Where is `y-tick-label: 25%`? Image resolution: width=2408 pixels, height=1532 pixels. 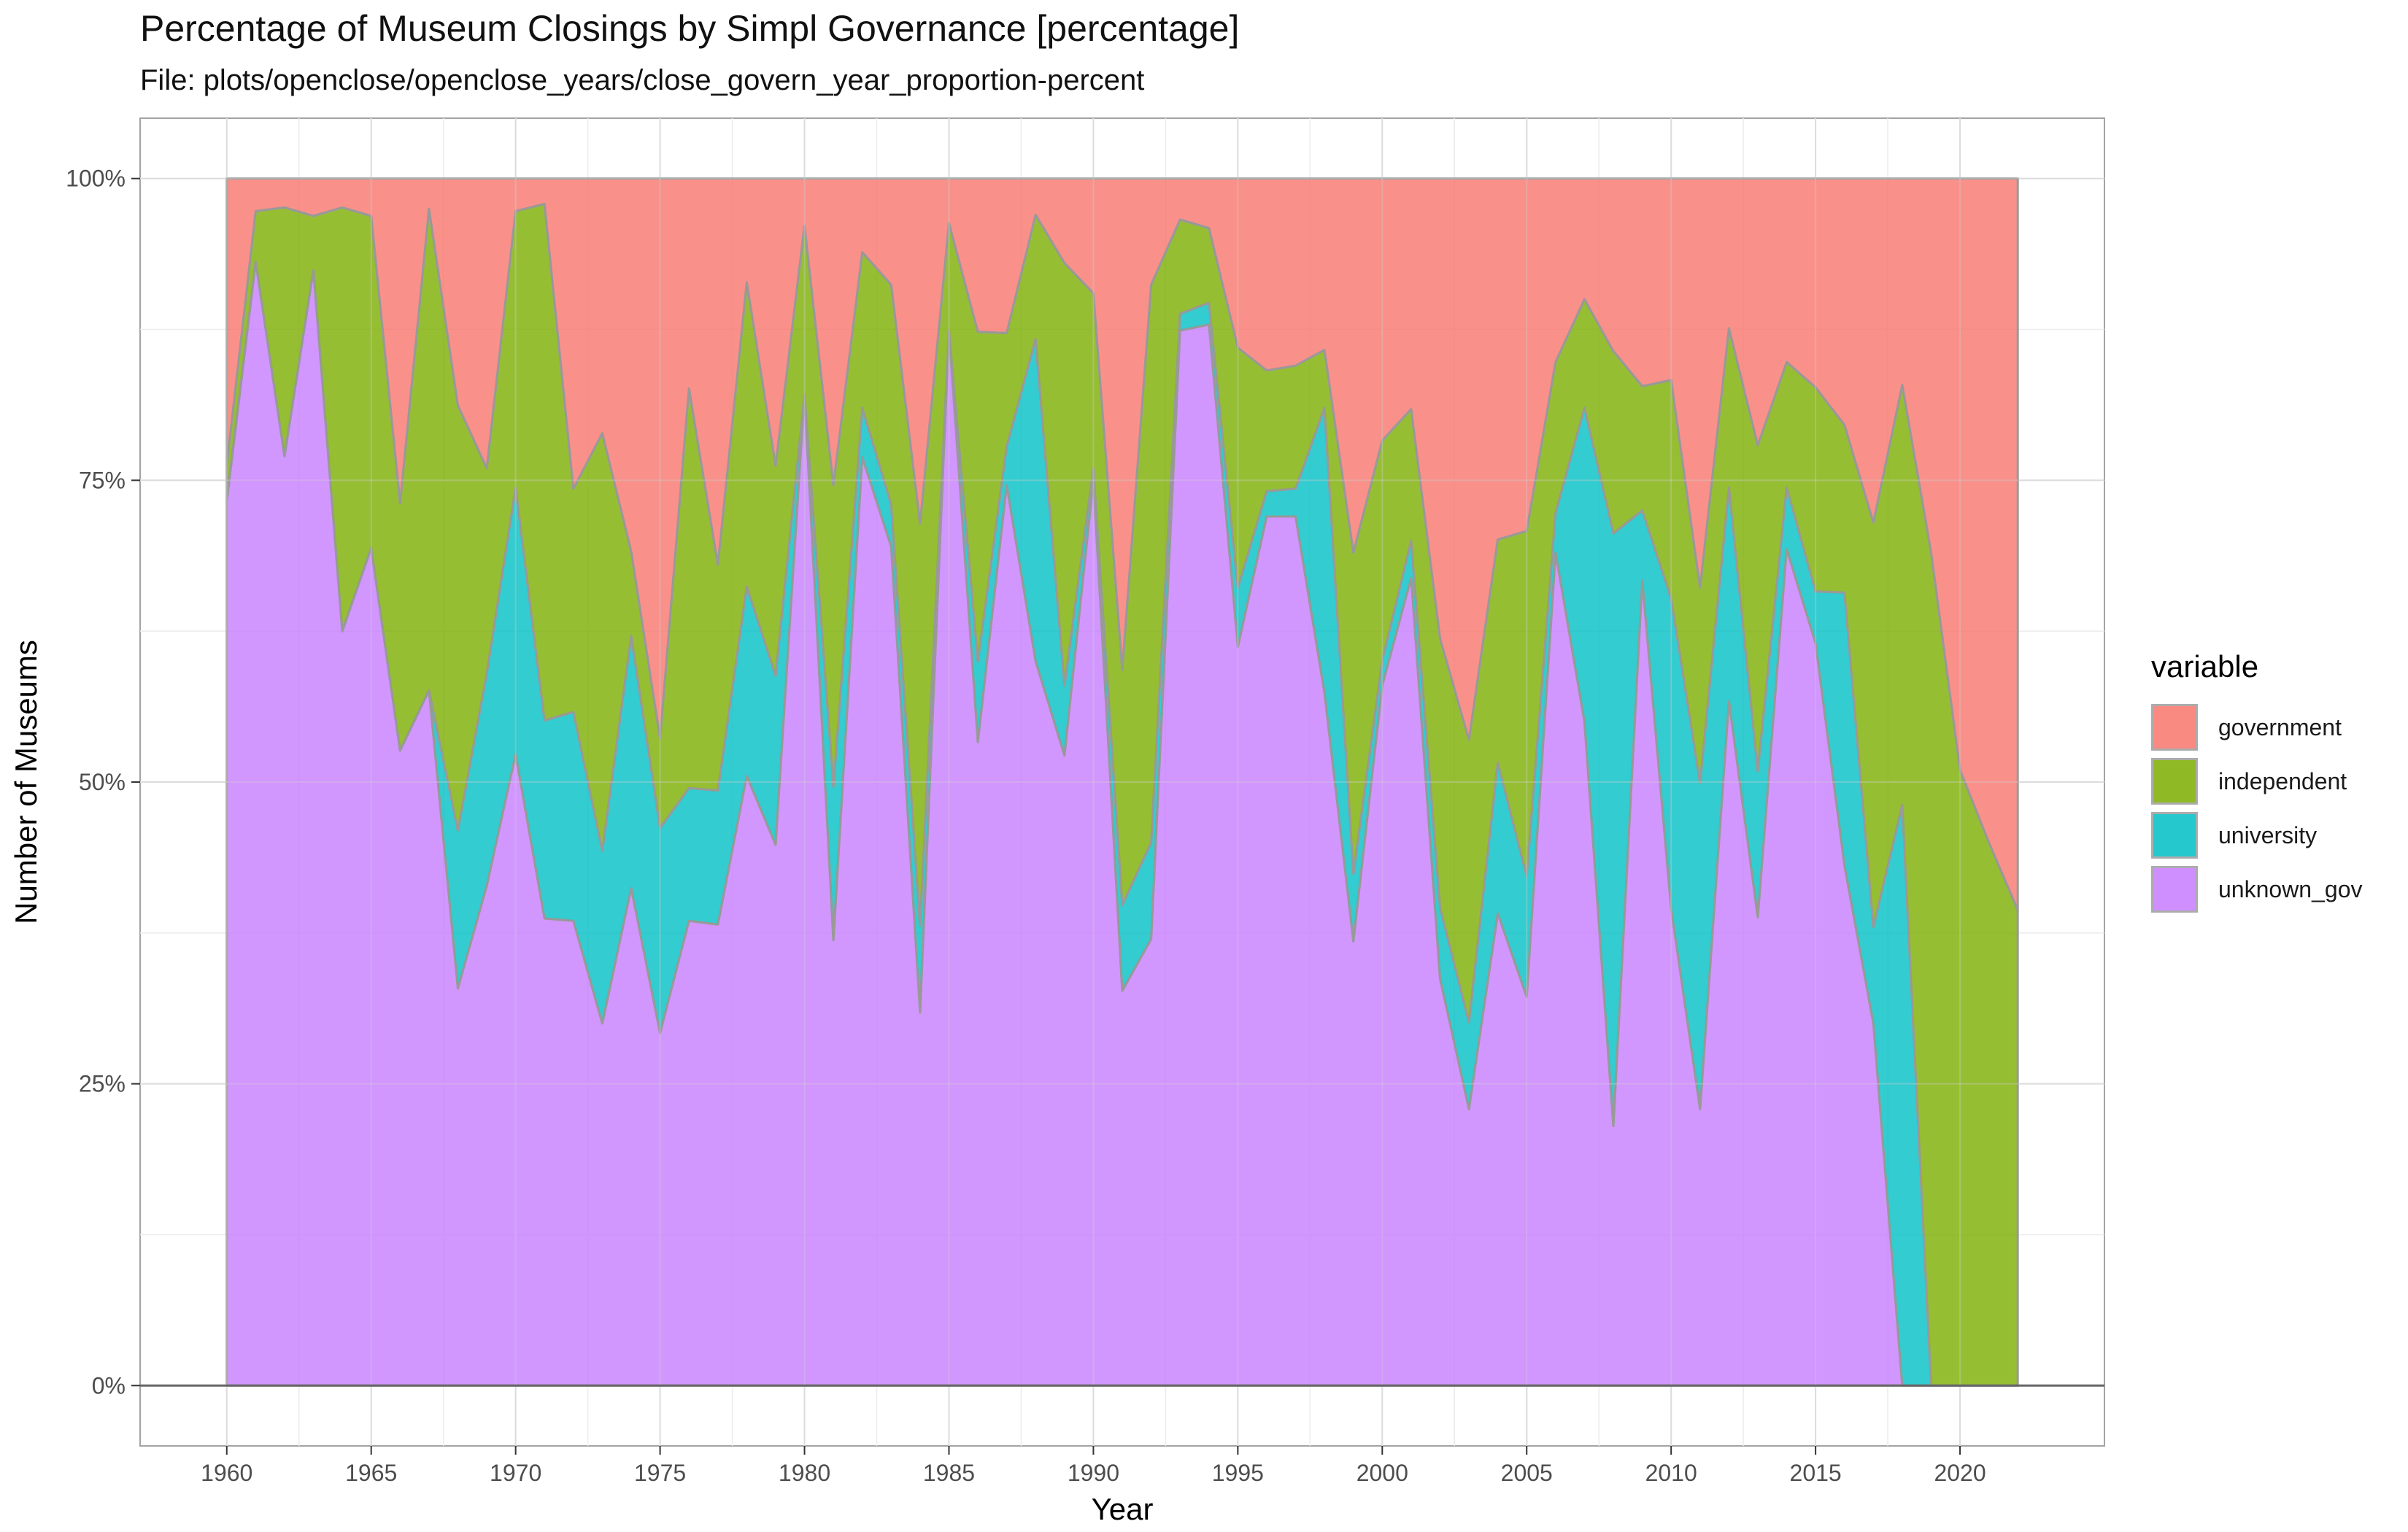 y-tick-label: 25% is located at coordinates (102, 1084).